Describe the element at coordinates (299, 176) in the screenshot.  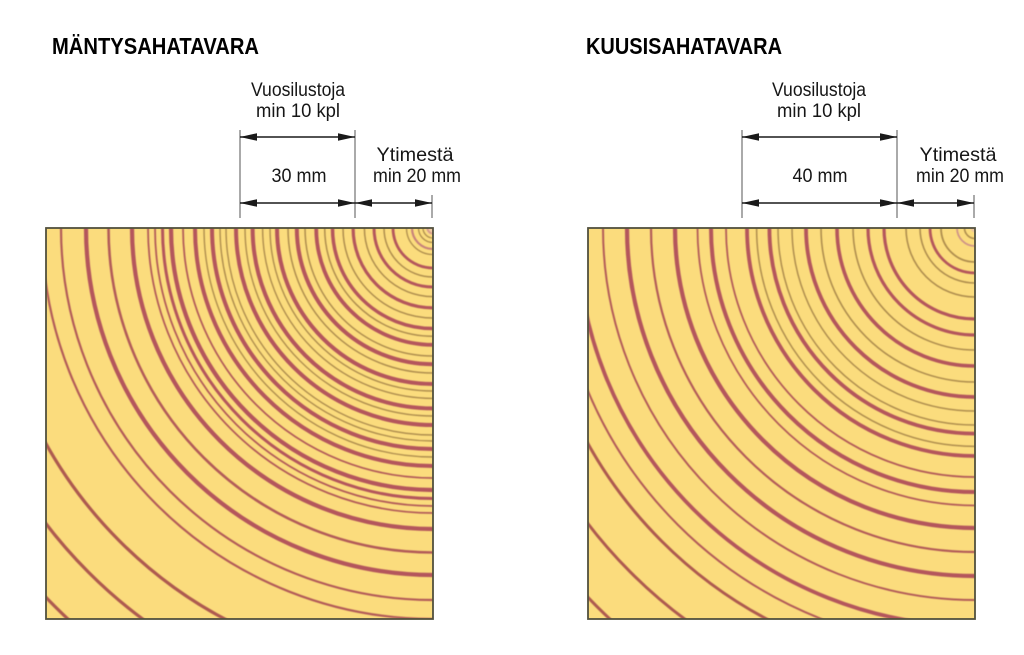
I see `svg-text: 30 mm` at that location.